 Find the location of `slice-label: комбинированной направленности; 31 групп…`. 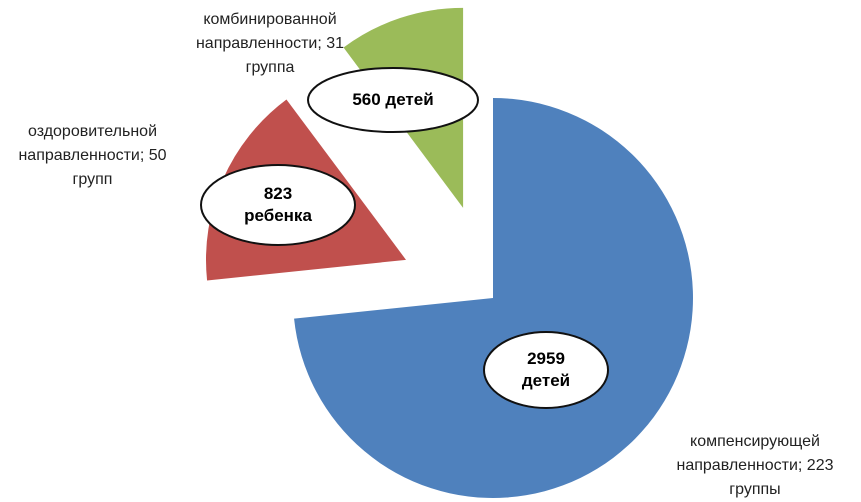

slice-label: комбинированной направленности; 31 групп… is located at coordinates (270, 43).